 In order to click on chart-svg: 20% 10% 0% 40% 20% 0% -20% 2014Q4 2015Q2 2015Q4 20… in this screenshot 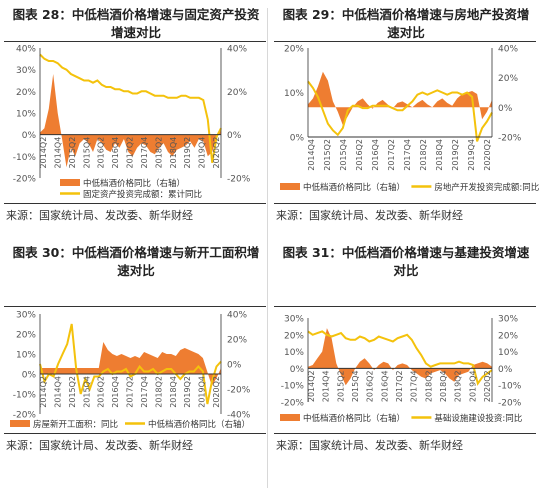, I will do `click(409, 119)`.